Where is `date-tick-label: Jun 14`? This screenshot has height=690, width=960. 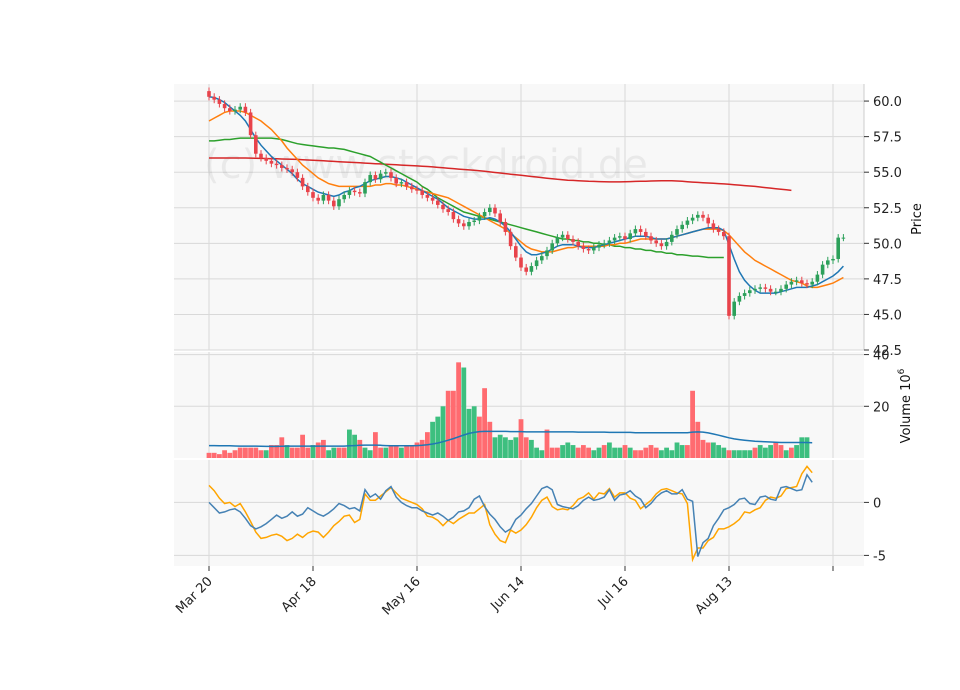
date-tick-label: Jun 14 is located at coordinates (508, 594).